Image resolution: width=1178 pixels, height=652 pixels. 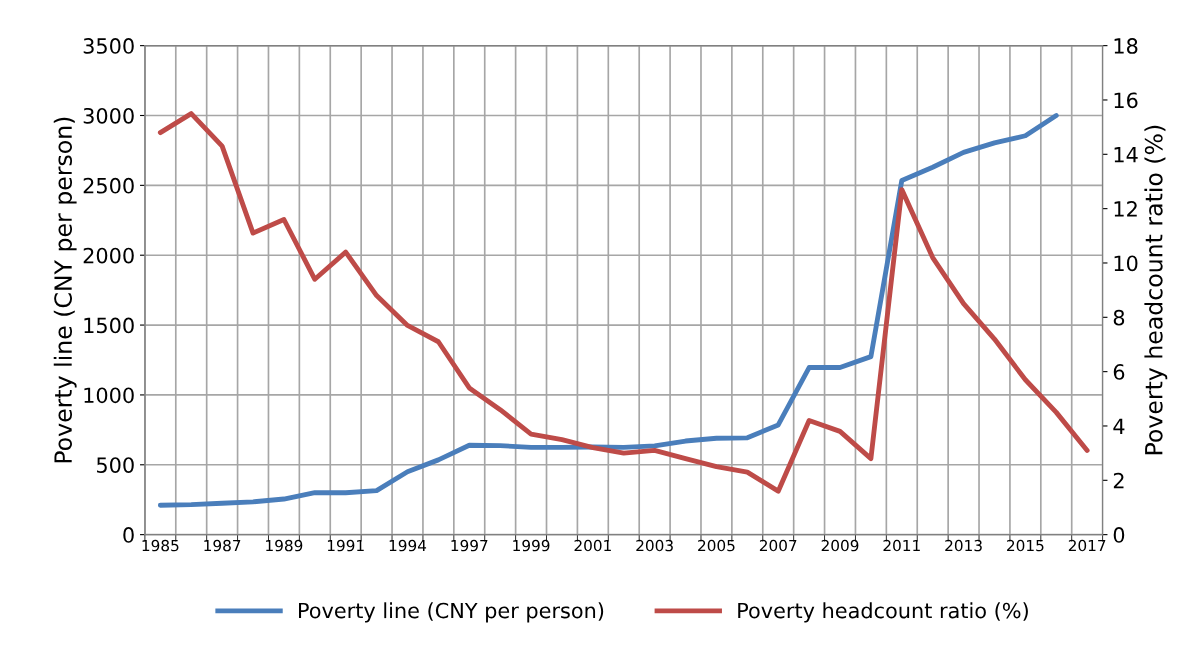 I want to click on y2-tick-label: 8, so click(x=1119, y=317).